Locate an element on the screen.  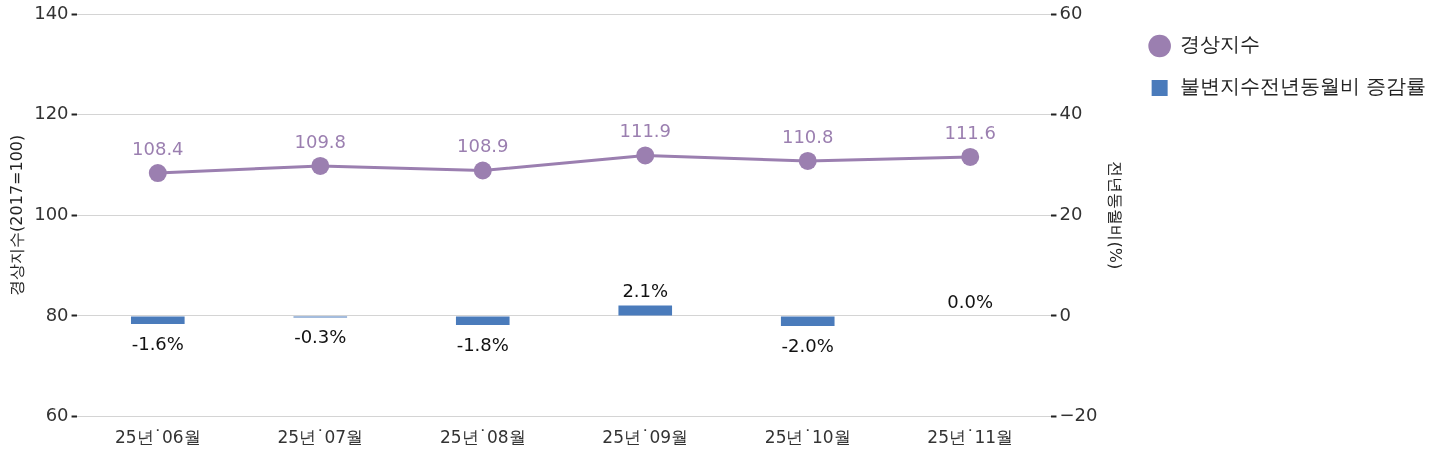
y-tick-label: 140 is located at coordinates (51, 12).